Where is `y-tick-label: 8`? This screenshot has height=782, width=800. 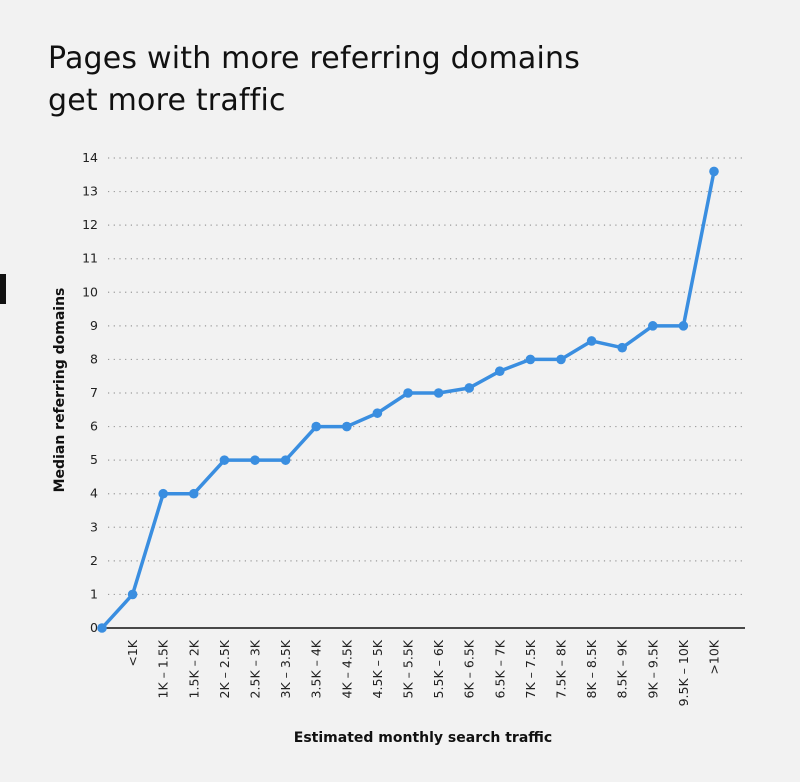
y-tick-label: 8 is located at coordinates (94, 358).